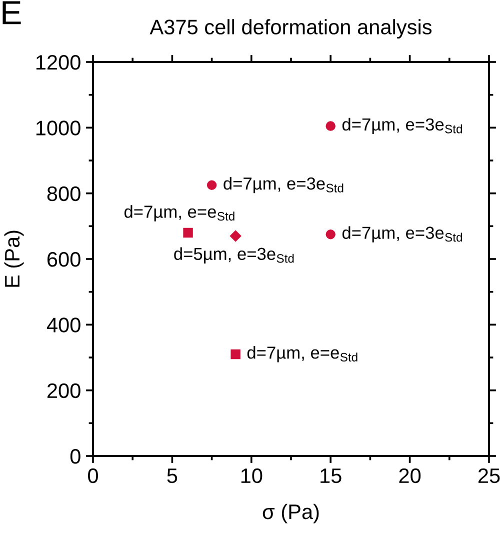 Image resolution: width=504 pixels, height=533 pixels. Describe the element at coordinates (63, 325) in the screenshot. I see `y-tick-label: 400` at that location.